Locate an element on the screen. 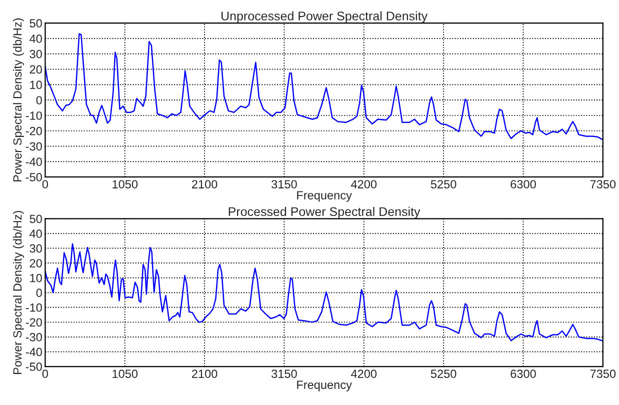 Image resolution: width=619 pixels, height=405 pixels. chart-title: Unprocessed Power Spectral Density is located at coordinates (325, 17).